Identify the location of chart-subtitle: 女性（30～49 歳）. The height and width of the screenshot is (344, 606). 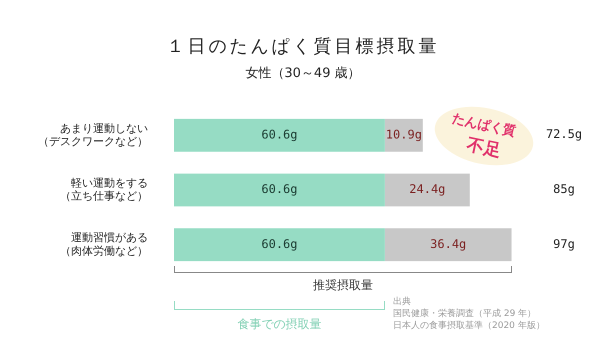
(303, 73).